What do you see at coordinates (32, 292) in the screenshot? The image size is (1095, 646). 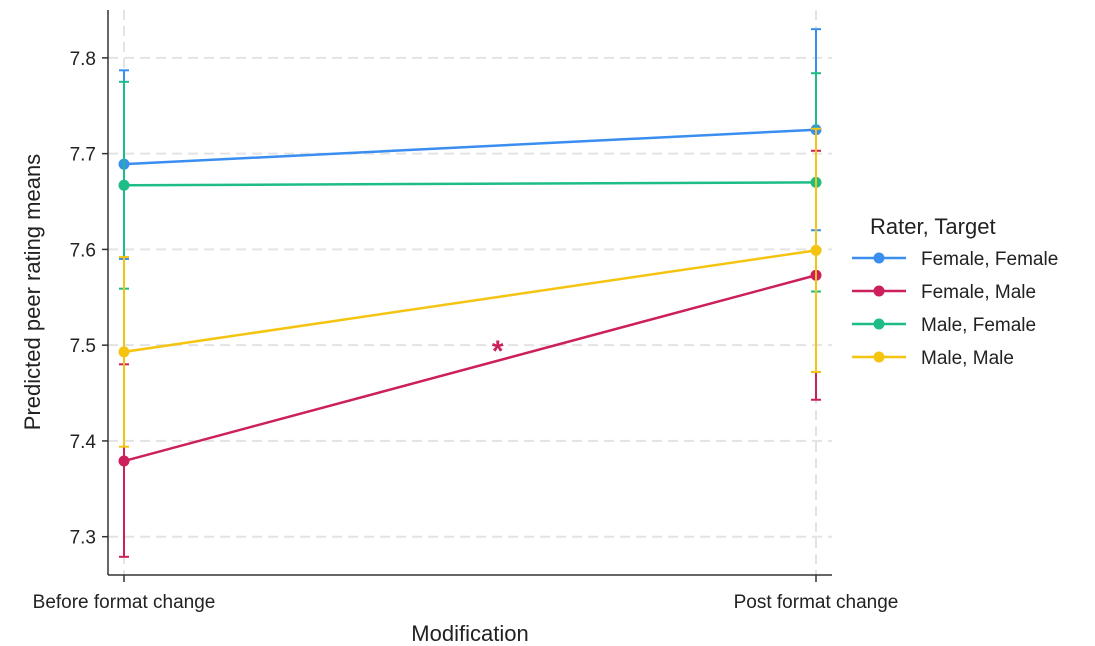 I see `y-axis-title: Predicted peer rating means` at bounding box center [32, 292].